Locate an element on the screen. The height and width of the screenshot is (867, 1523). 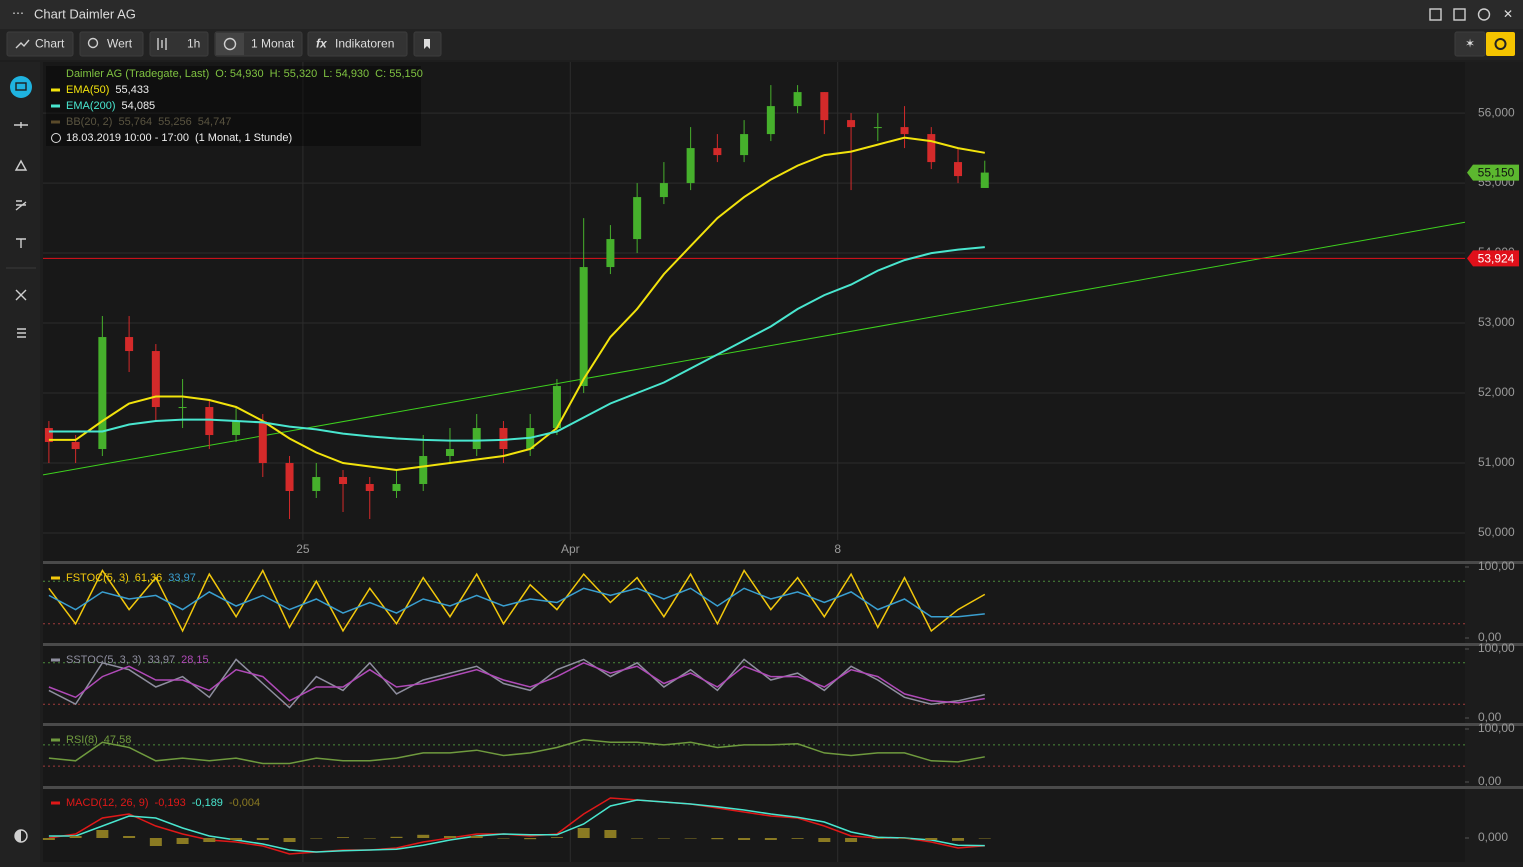
ohlc-value: C: 55,150 is located at coordinates (399, 74).